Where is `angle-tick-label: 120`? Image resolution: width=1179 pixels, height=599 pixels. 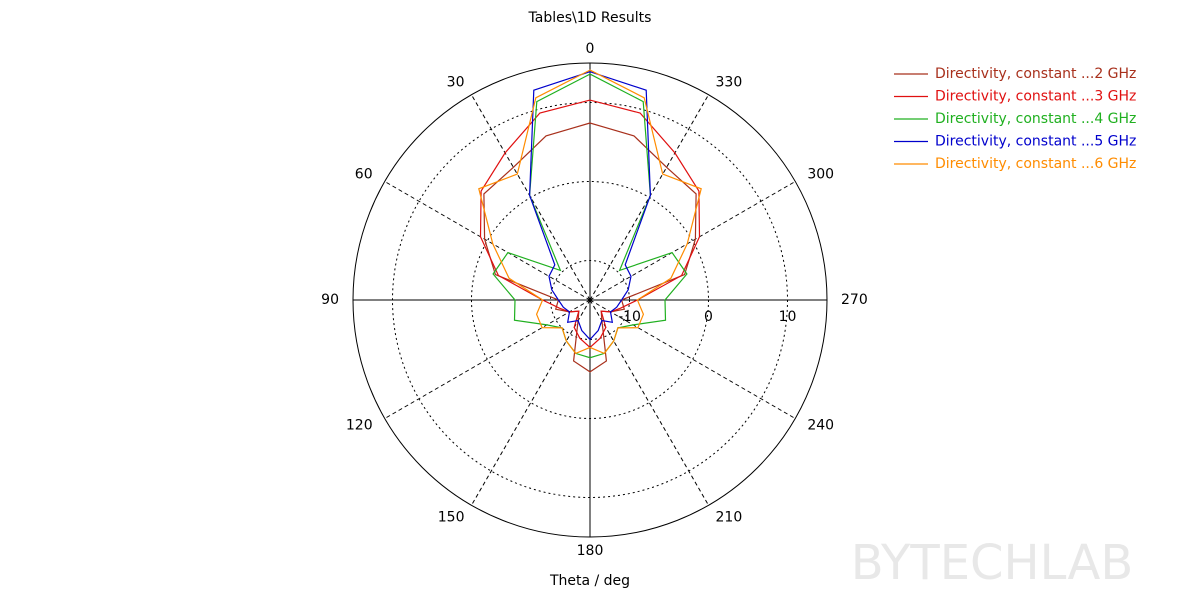
angle-tick-label: 120 is located at coordinates (359, 426).